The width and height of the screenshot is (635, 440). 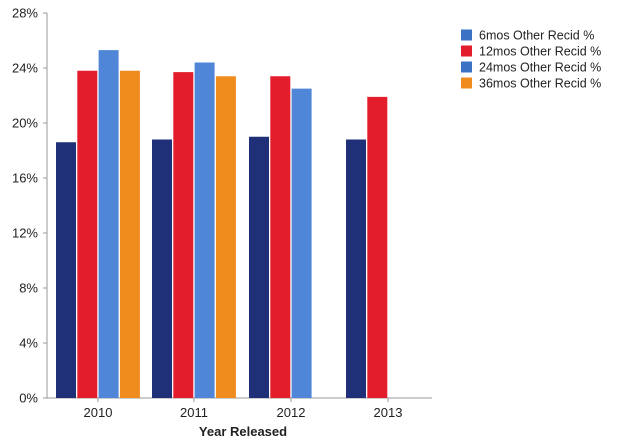 What do you see at coordinates (540, 68) in the screenshot?
I see `legend-label: 24mos Other Recid %` at bounding box center [540, 68].